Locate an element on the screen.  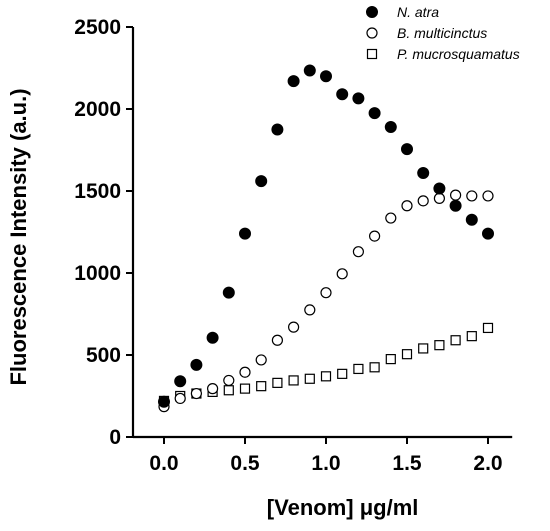
legend-label: N. atra is located at coordinates (418, 12).